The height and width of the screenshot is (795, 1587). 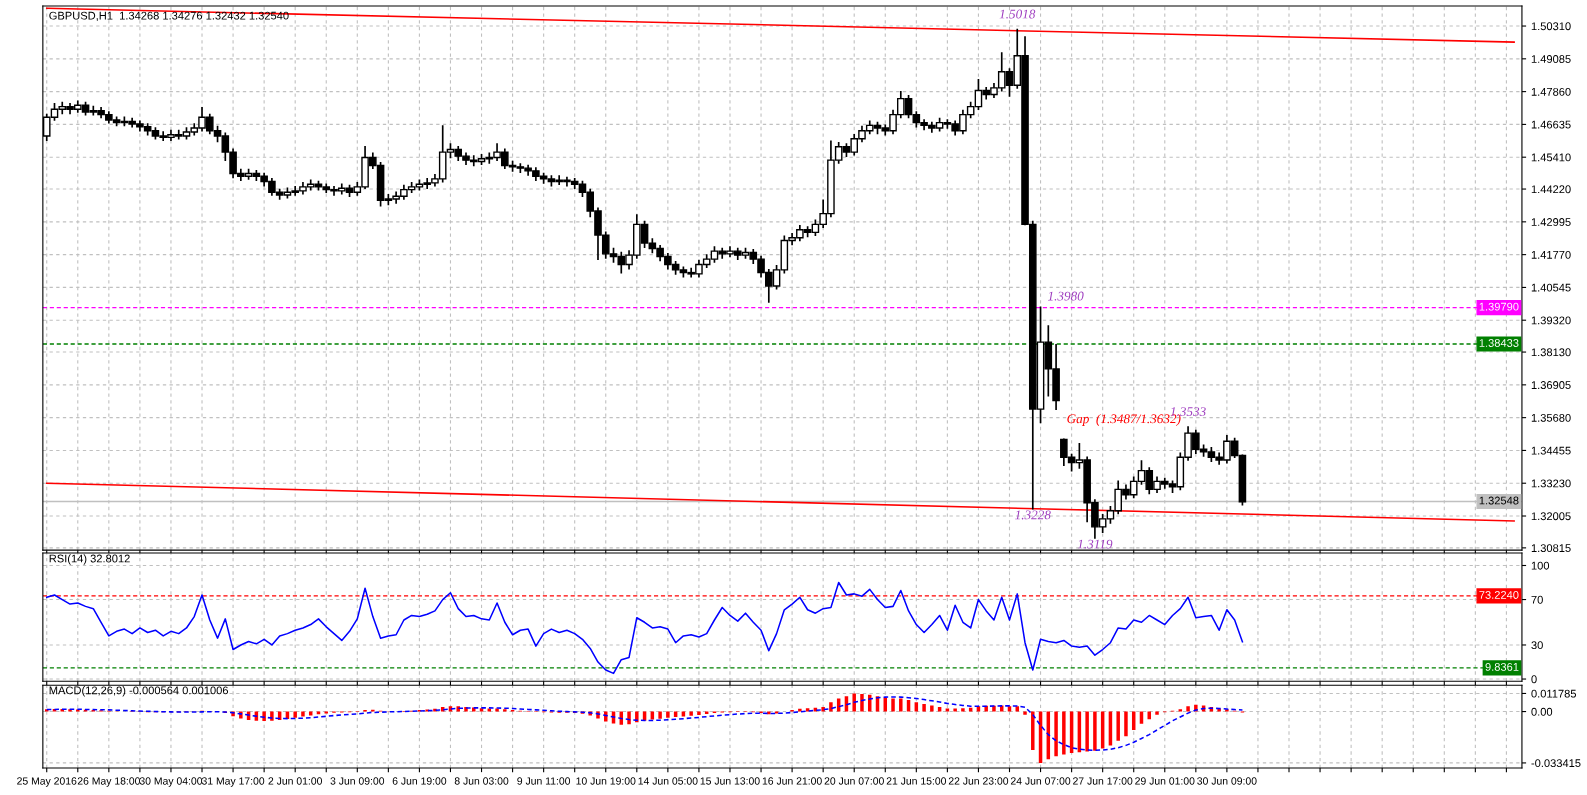 What do you see at coordinates (47, 782) in the screenshot?
I see `x-tick-label: 25 May 2016` at bounding box center [47, 782].